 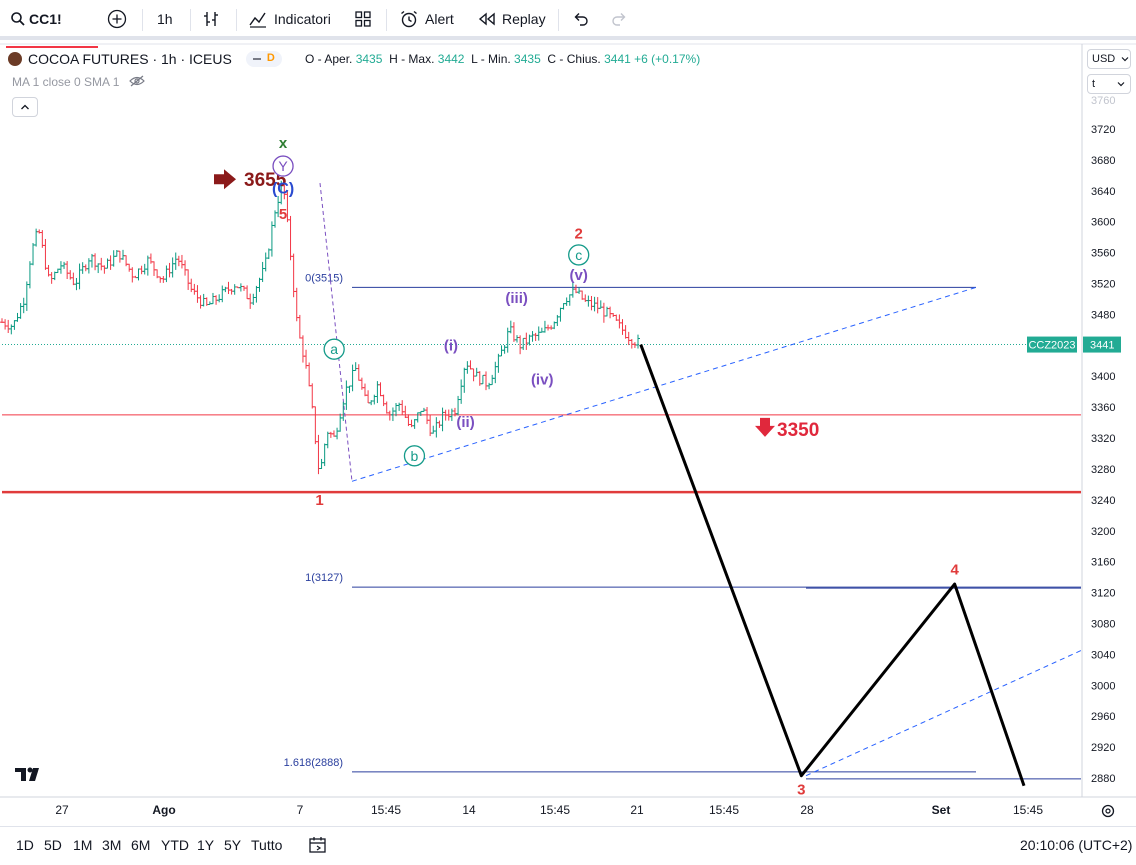 I want to click on top-toolbar: CC1! 1h Indicatori Alert Replay, so click(x=568, y=20).